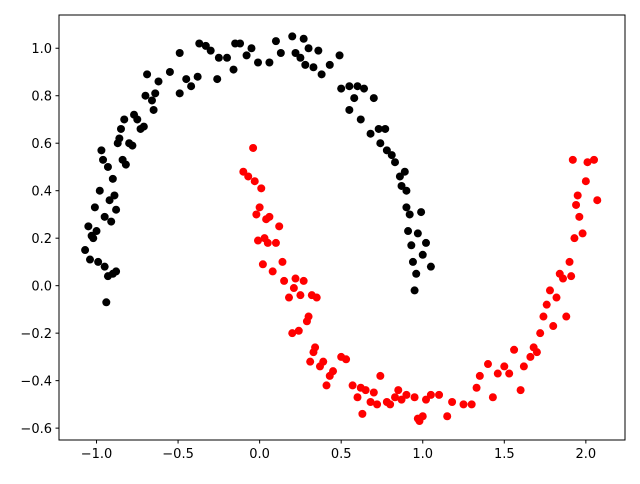 The image size is (640, 484). Describe the element at coordinates (41, 287) in the screenshot. I see `y-tick-label: 0.0` at that location.